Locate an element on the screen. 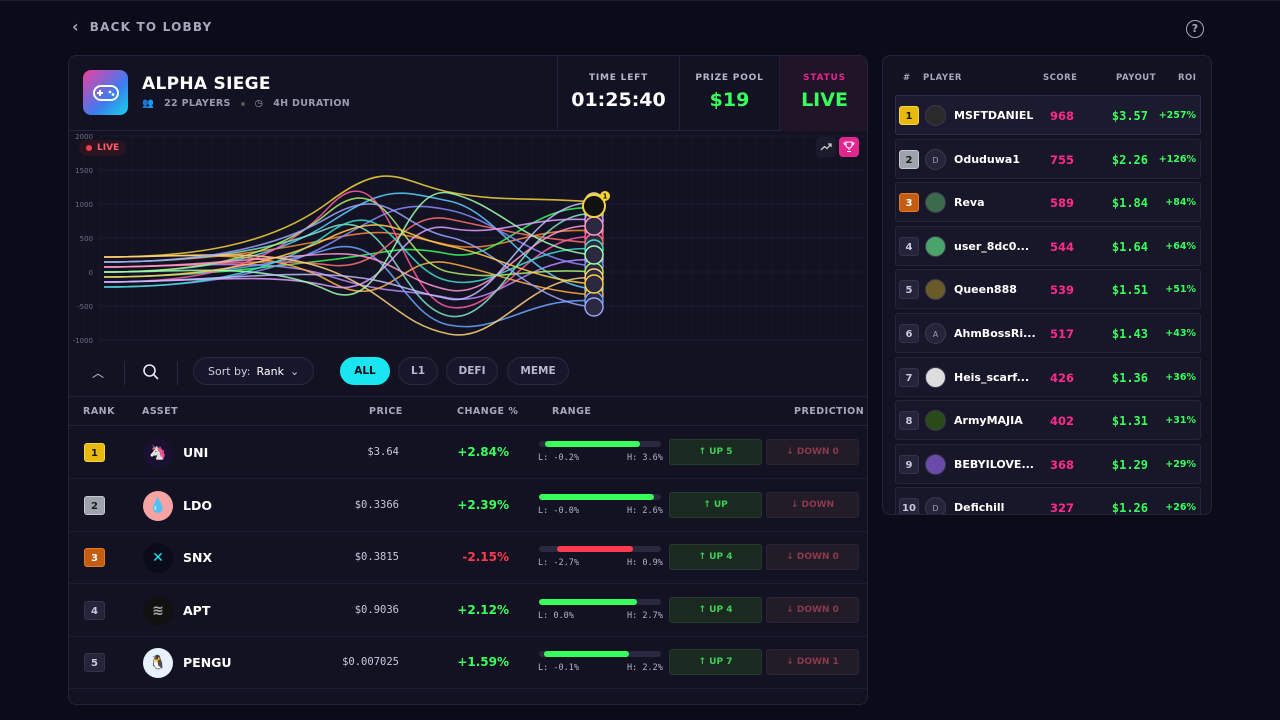 Image resolution: width=1280 pixels, height=720 pixels. y-tick-label: 2000 is located at coordinates (84, 137).